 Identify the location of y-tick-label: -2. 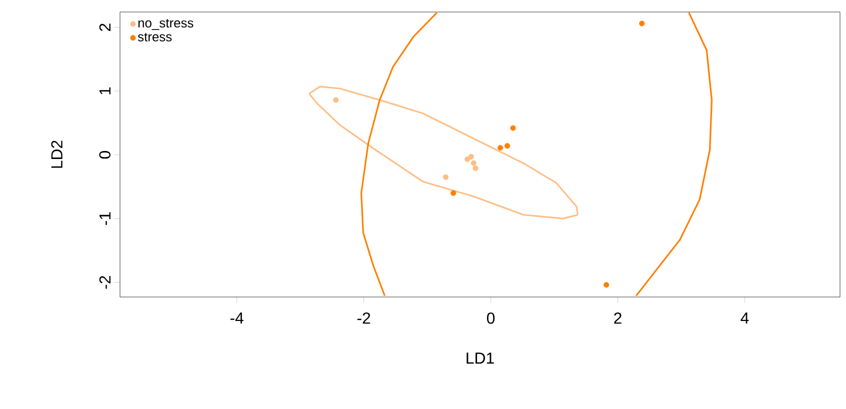
(104, 282).